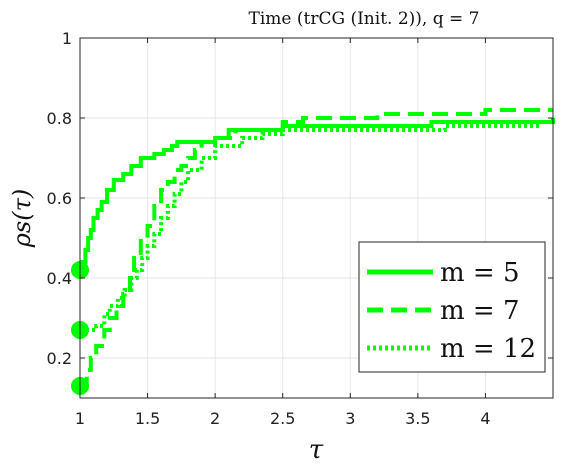 Image resolution: width=583 pixels, height=470 pixels. Describe the element at coordinates (417, 418) in the screenshot. I see `x-tick-label: 3.5` at that location.